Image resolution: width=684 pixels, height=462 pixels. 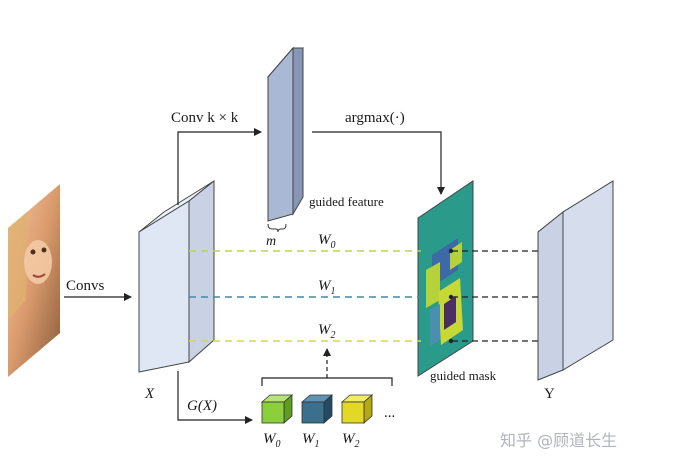 I want to click on watermark: 知乎 @顾道长生, so click(x=558, y=440).